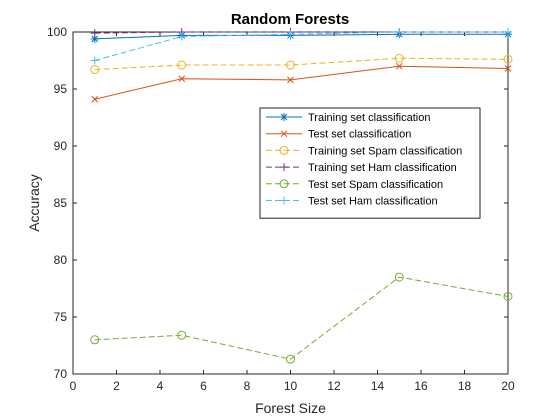 The width and height of the screenshot is (560, 420). What do you see at coordinates (203, 386) in the screenshot?
I see `x-tick-label: 6` at bounding box center [203, 386].